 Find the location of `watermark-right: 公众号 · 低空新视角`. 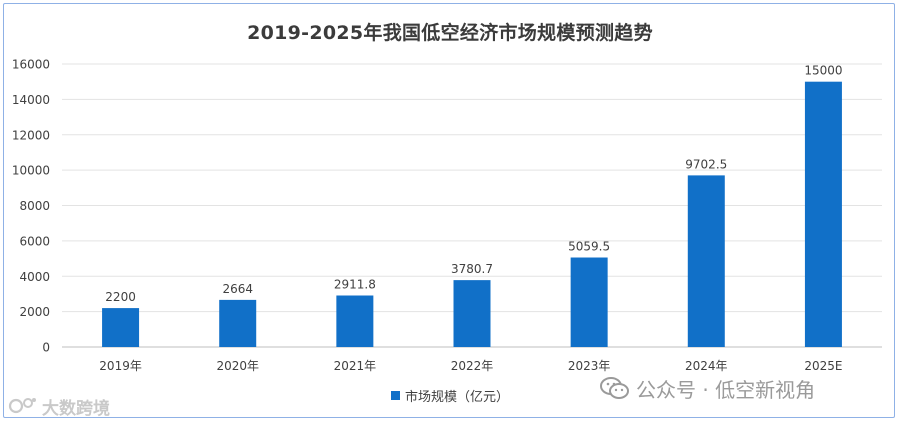

watermark-right: 公众号 · 低空新视角 is located at coordinates (708, 388).